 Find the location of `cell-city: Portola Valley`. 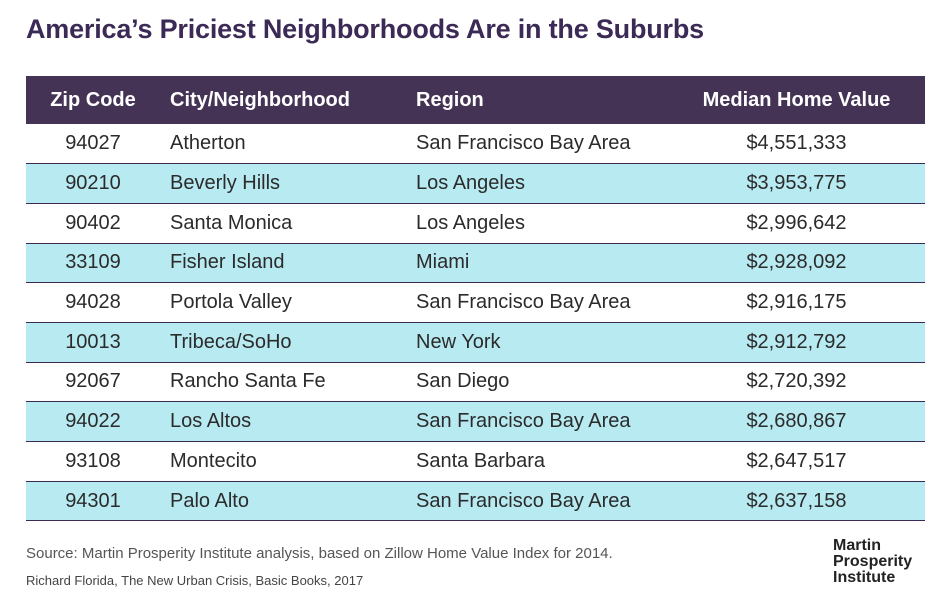

cell-city: Portola Valley is located at coordinates (288, 302).